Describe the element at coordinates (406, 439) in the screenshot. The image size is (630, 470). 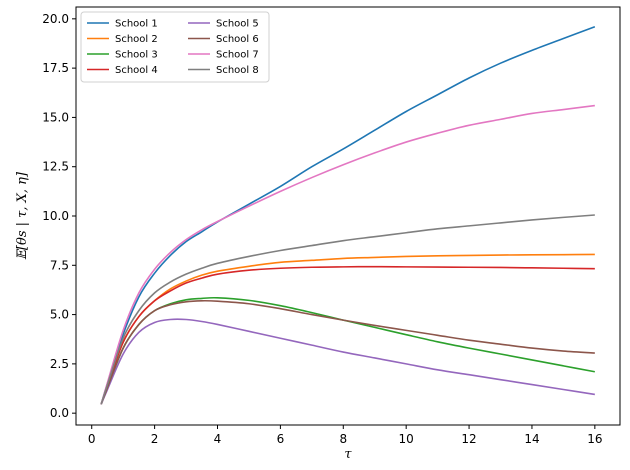
I see `x-tick-label: 10` at that location.